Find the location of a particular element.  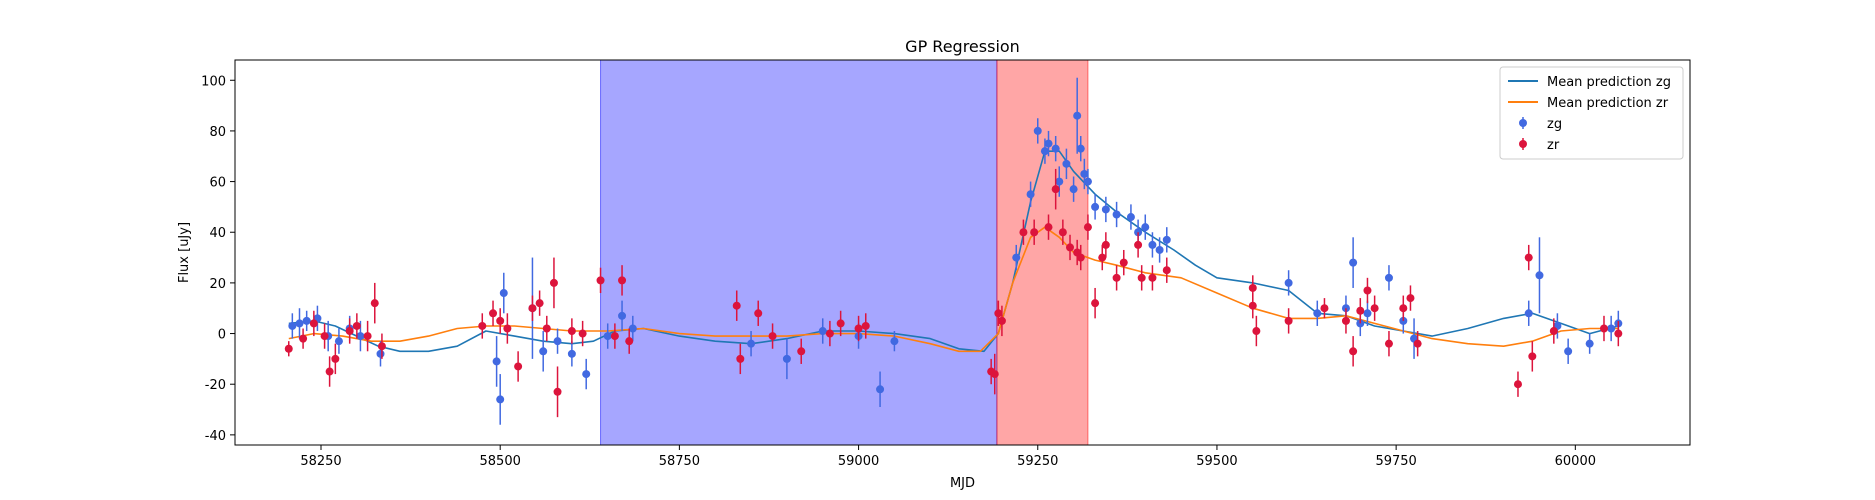

legend-swatch-marker is located at coordinates (1523, 123).